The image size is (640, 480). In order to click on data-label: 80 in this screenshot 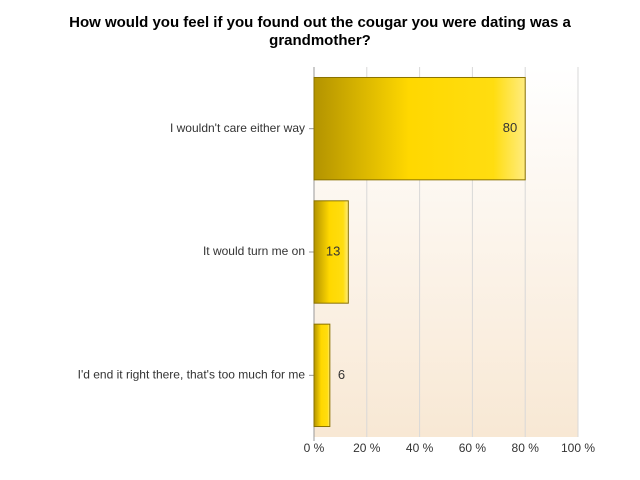, I will do `click(510, 127)`.